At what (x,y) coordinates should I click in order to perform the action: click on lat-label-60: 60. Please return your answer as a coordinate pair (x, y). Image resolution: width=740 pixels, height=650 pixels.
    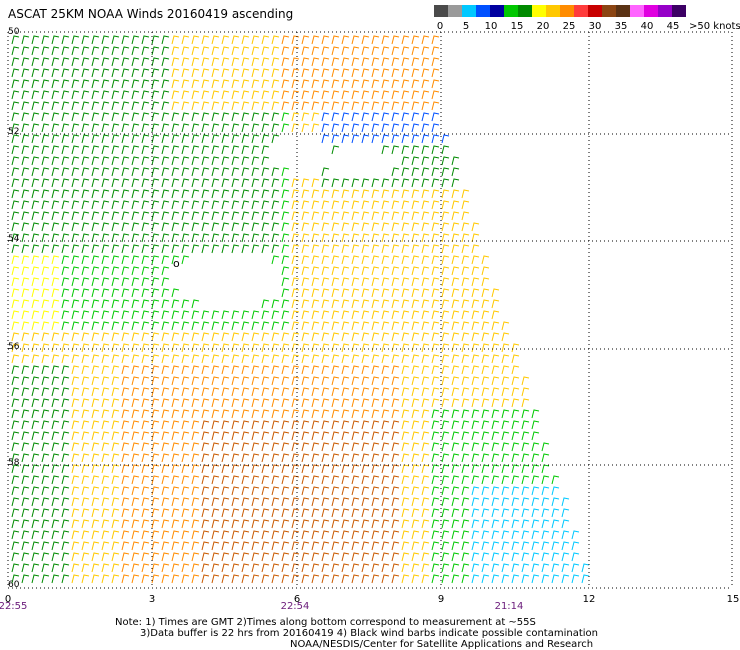
    Looking at the image, I should click on (14, 585).